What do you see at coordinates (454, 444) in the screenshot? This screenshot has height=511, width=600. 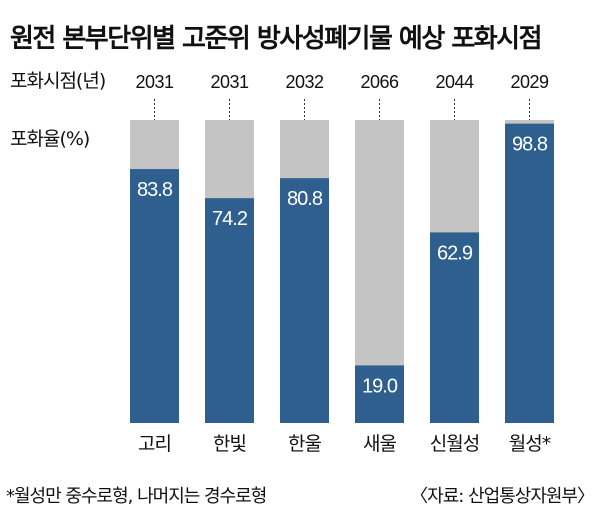 I see `category-label: 신월성` at bounding box center [454, 444].